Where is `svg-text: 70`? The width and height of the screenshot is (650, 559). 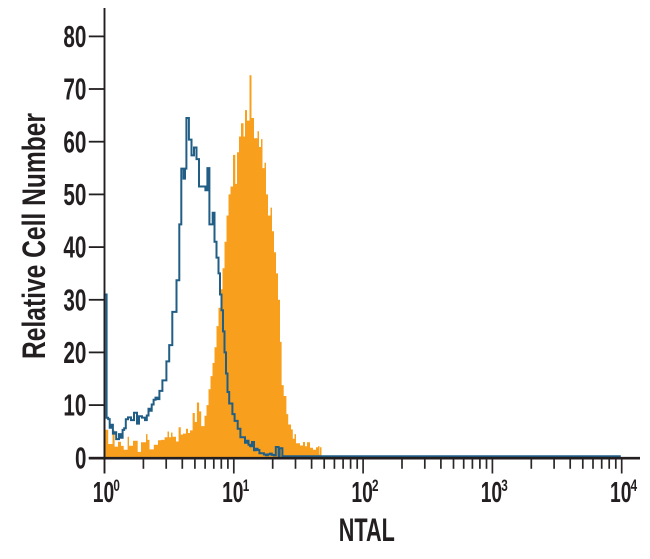 svg-text: 70 is located at coordinates (74, 89).